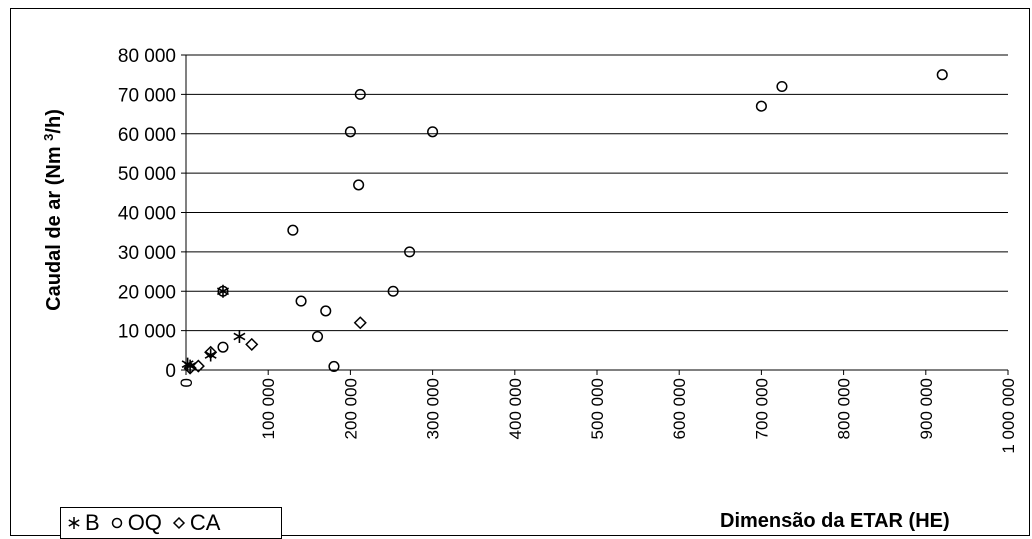 Image resolution: width=1032 pixels, height=539 pixels. What do you see at coordinates (83, 523) in the screenshot?
I see `legend-item-b: B` at bounding box center [83, 523].